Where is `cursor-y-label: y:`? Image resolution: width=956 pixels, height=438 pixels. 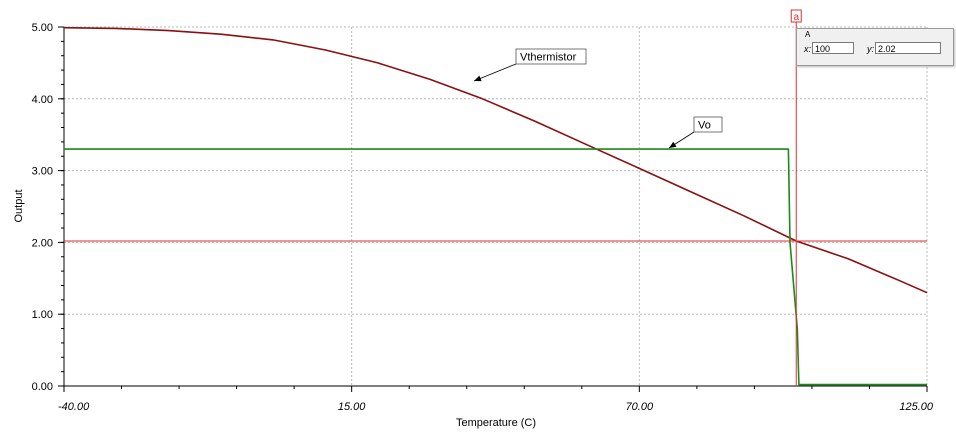
cursor-y-label: y: is located at coordinates (871, 49).